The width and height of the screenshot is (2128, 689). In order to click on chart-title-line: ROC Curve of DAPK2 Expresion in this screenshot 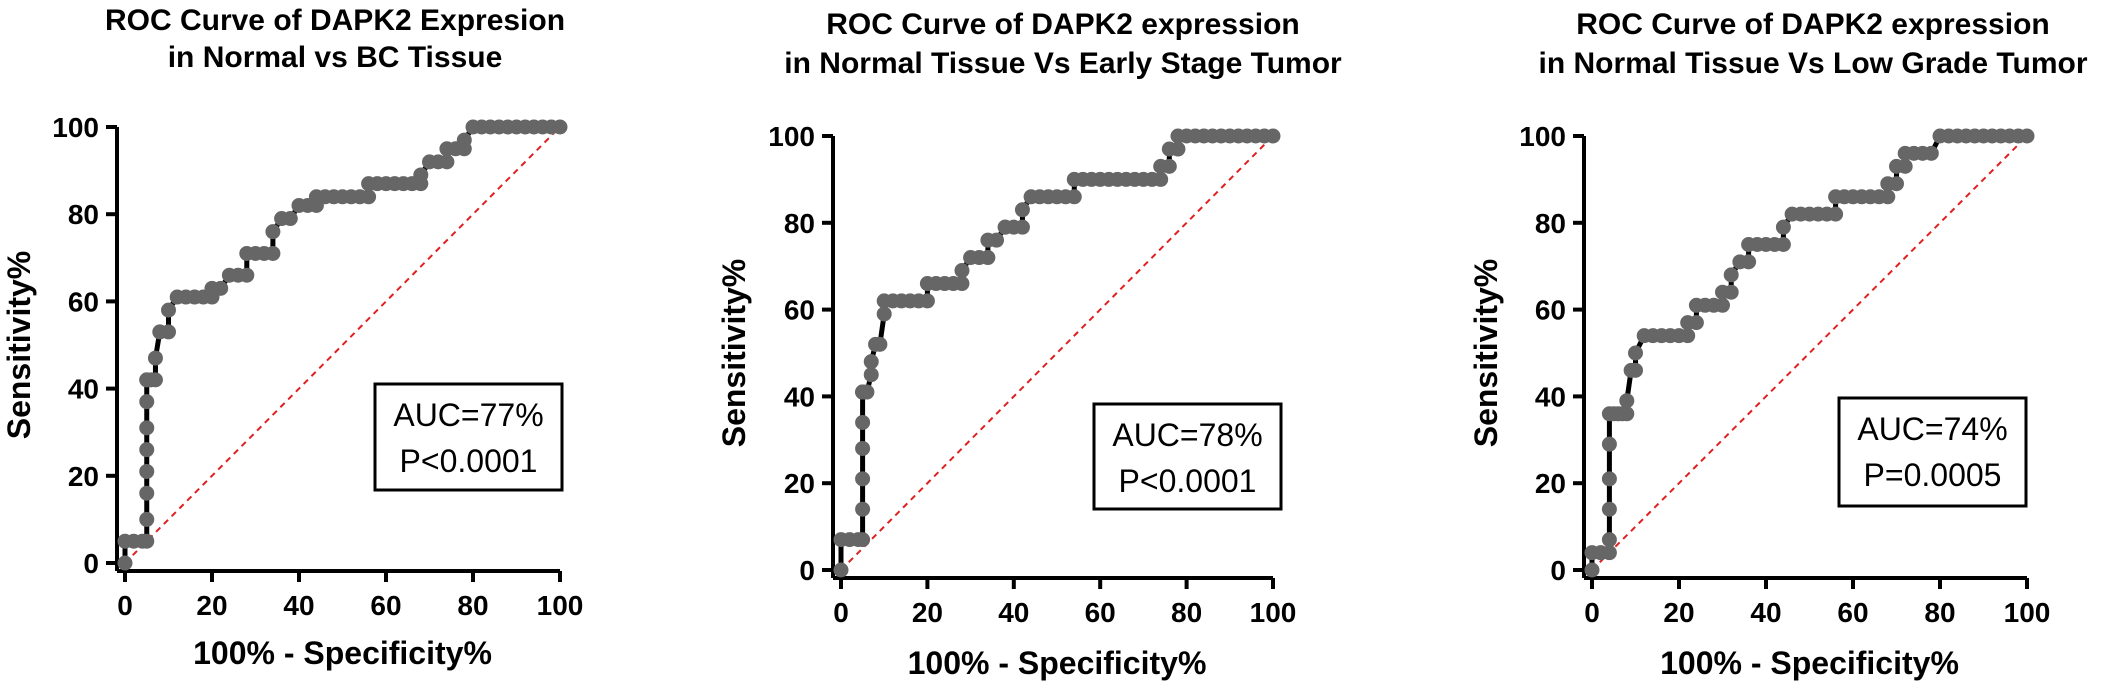, I will do `click(335, 20)`.